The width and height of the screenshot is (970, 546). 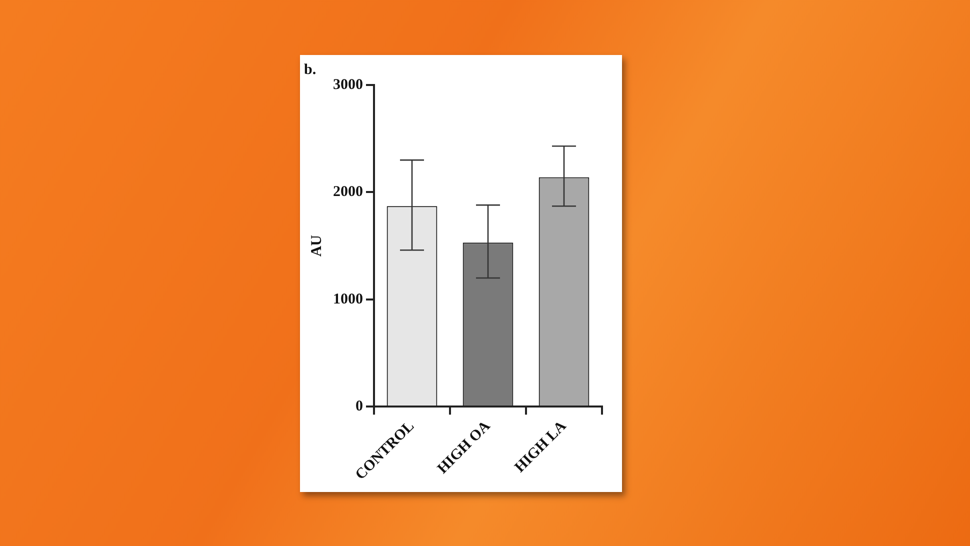 I want to click on y-tick-label: 0, so click(x=359, y=406).